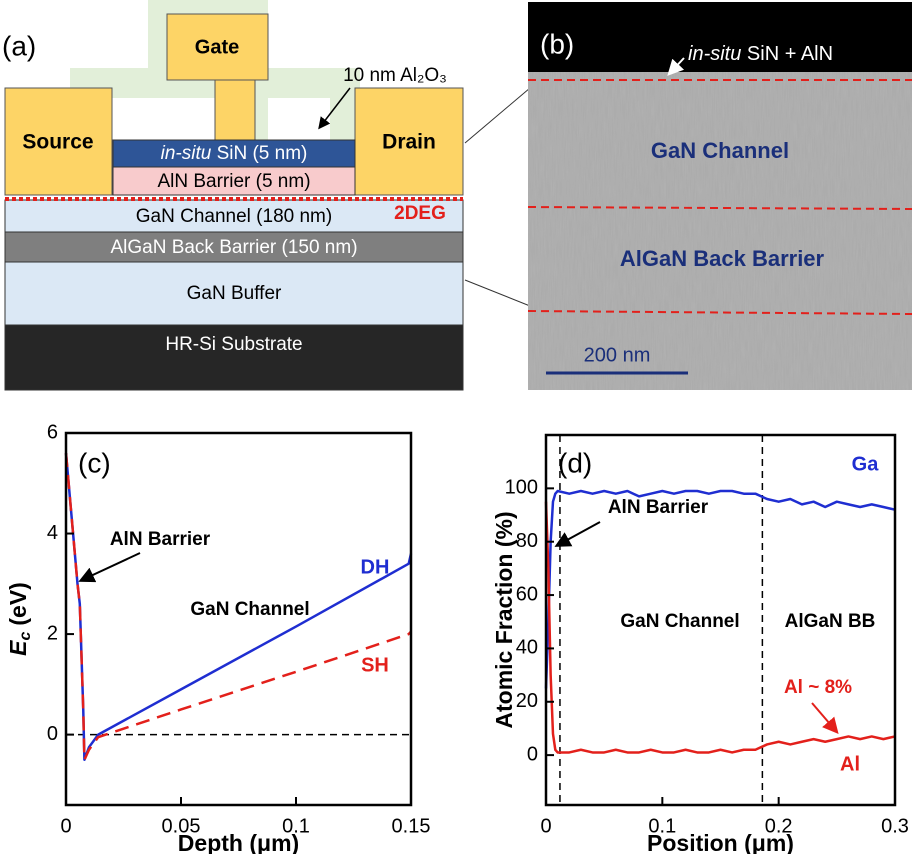 The image size is (913, 854). What do you see at coordinates (186, 153) in the screenshot?
I see `sin-italic: in-situ` at bounding box center [186, 153].